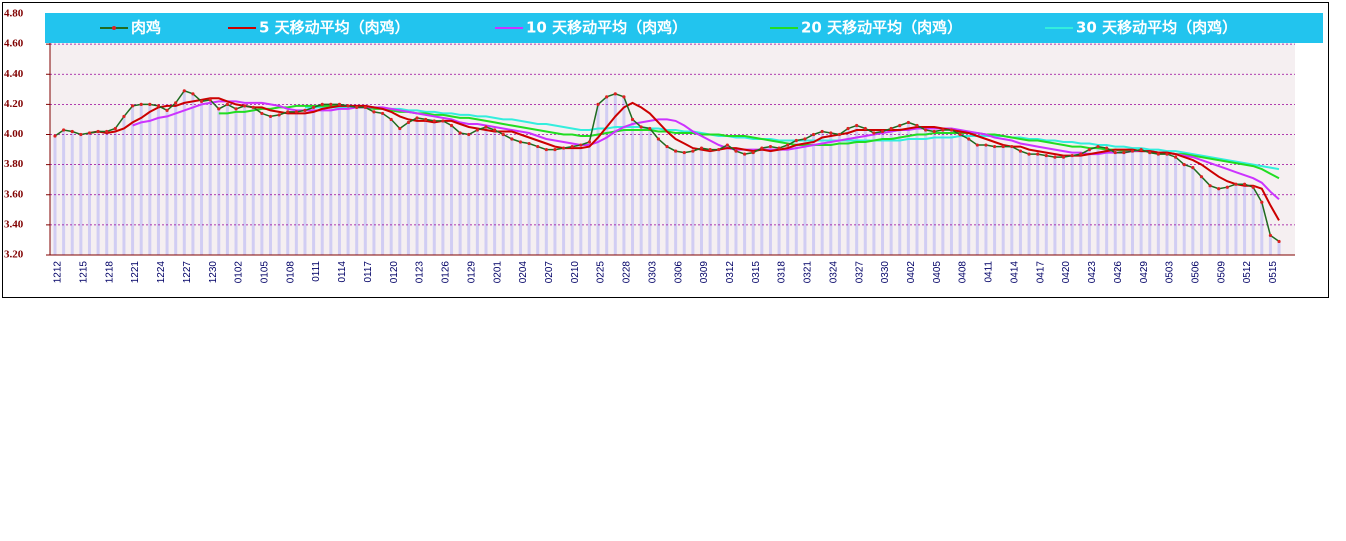  I want to click on x-tick-label: 0506, so click(1195, 272).